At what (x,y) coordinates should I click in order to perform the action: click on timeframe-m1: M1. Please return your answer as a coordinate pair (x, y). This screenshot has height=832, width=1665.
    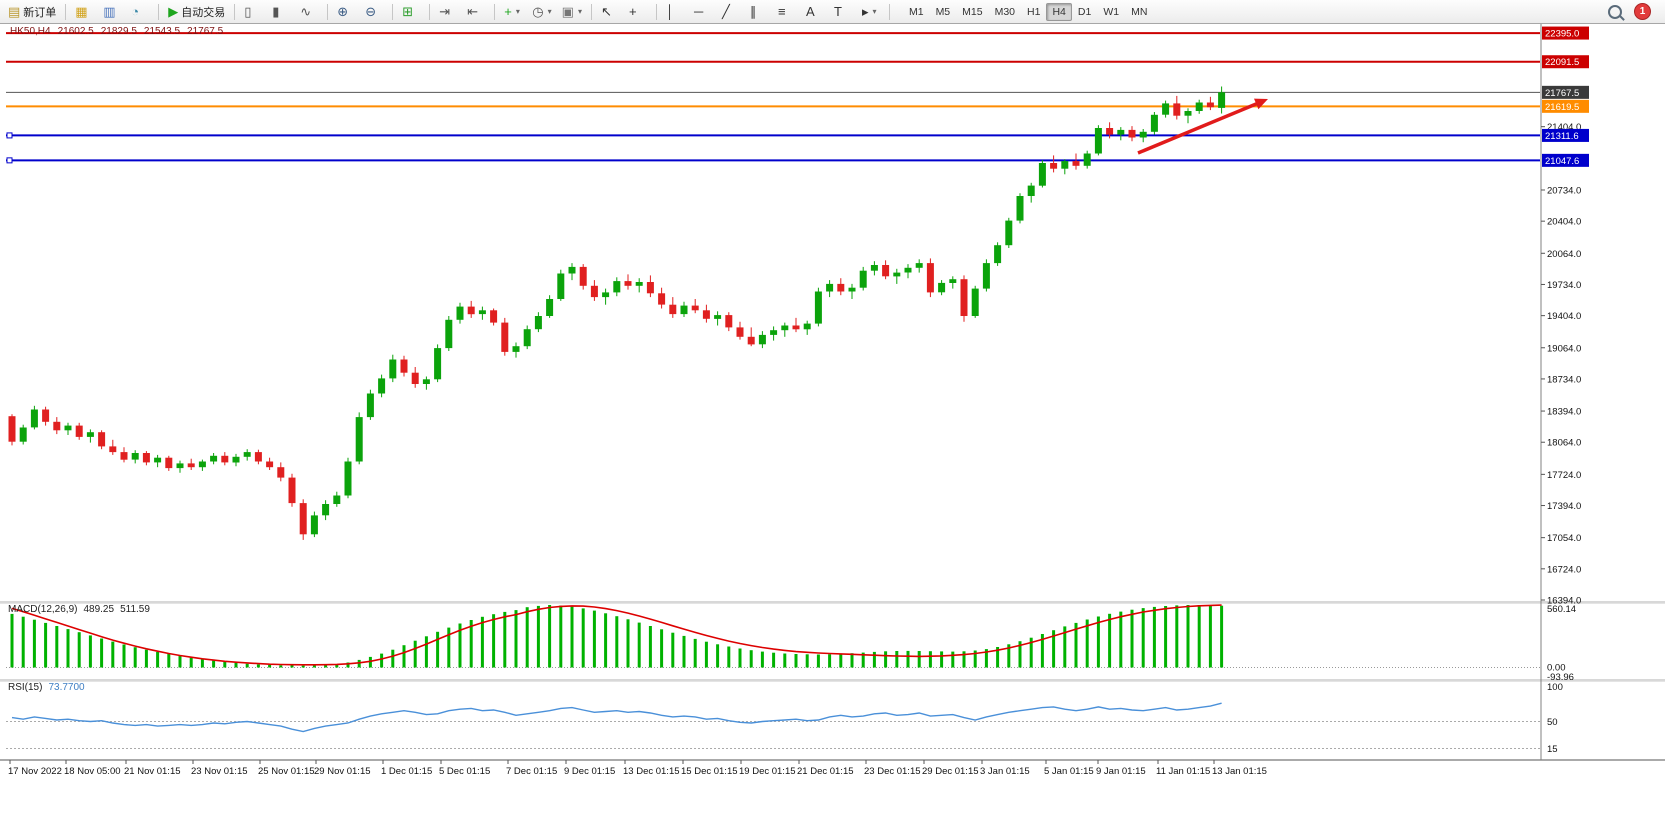
    Looking at the image, I should click on (916, 11).